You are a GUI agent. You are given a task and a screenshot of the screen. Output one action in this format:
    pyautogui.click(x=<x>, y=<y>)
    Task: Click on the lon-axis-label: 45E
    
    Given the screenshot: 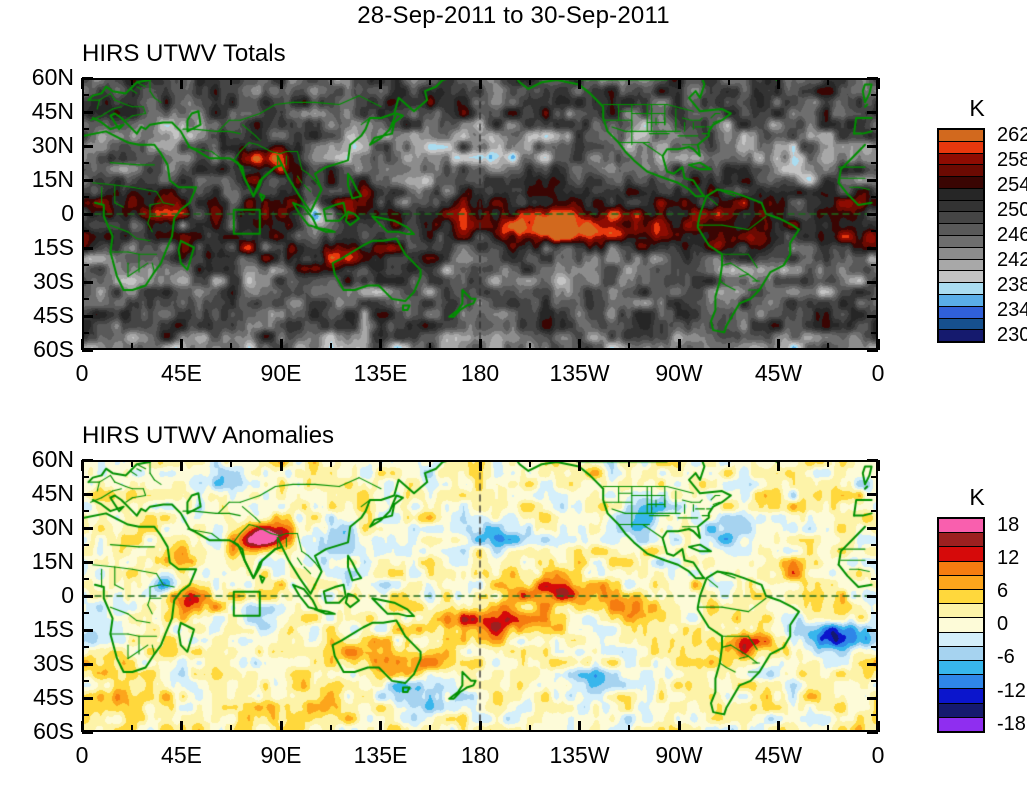 What is the action you would take?
    pyautogui.click(x=181, y=373)
    